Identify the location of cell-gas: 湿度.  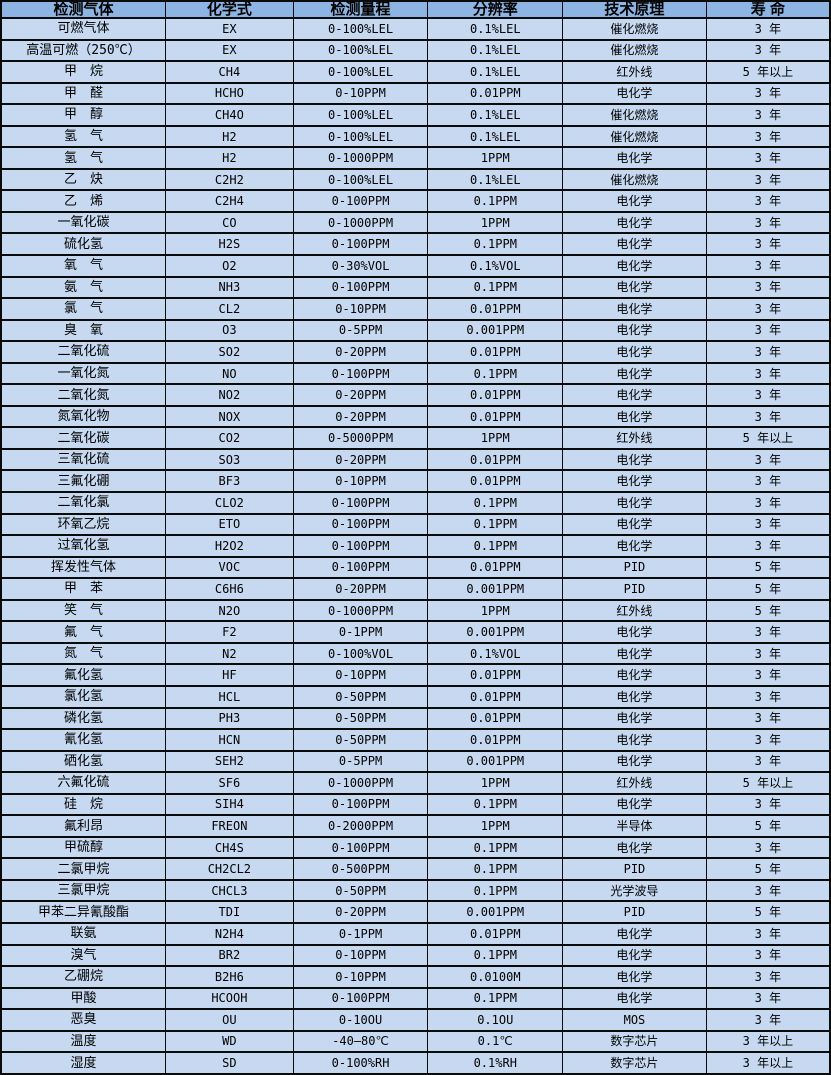
(83, 1063).